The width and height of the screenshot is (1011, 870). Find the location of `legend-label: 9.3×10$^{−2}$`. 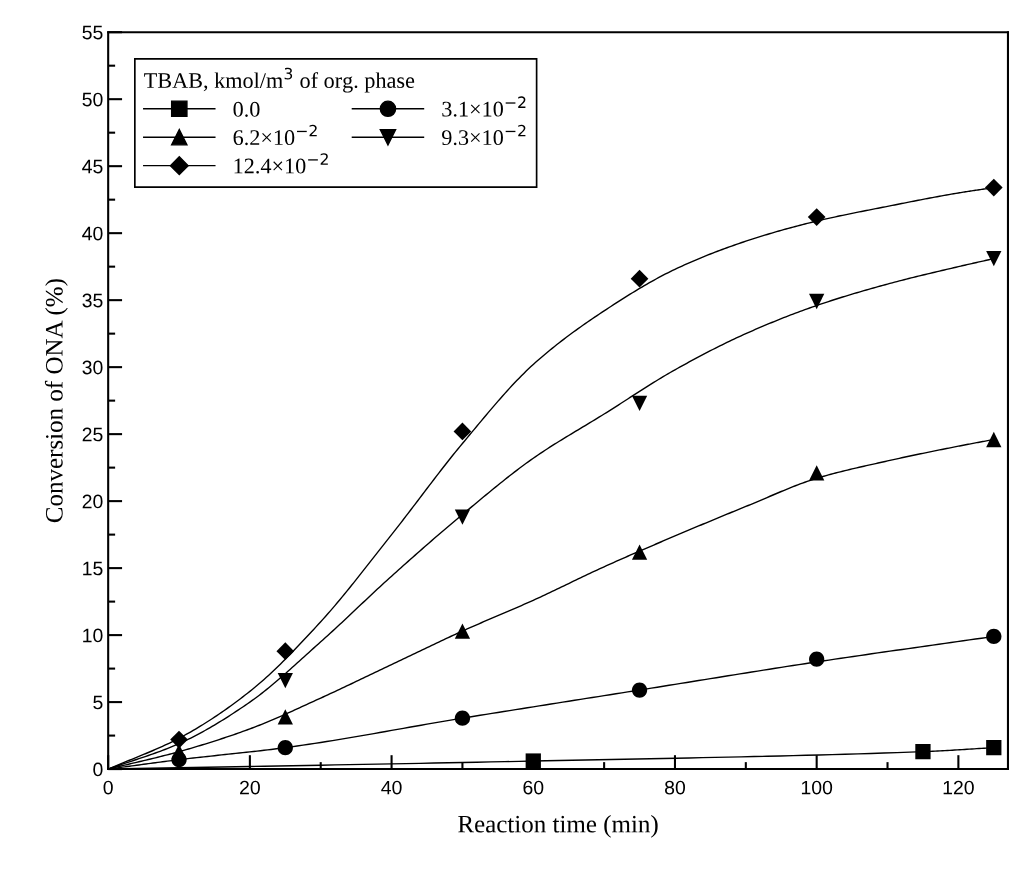

legend-label: 9.3×10$^{−2}$ is located at coordinates (484, 135).